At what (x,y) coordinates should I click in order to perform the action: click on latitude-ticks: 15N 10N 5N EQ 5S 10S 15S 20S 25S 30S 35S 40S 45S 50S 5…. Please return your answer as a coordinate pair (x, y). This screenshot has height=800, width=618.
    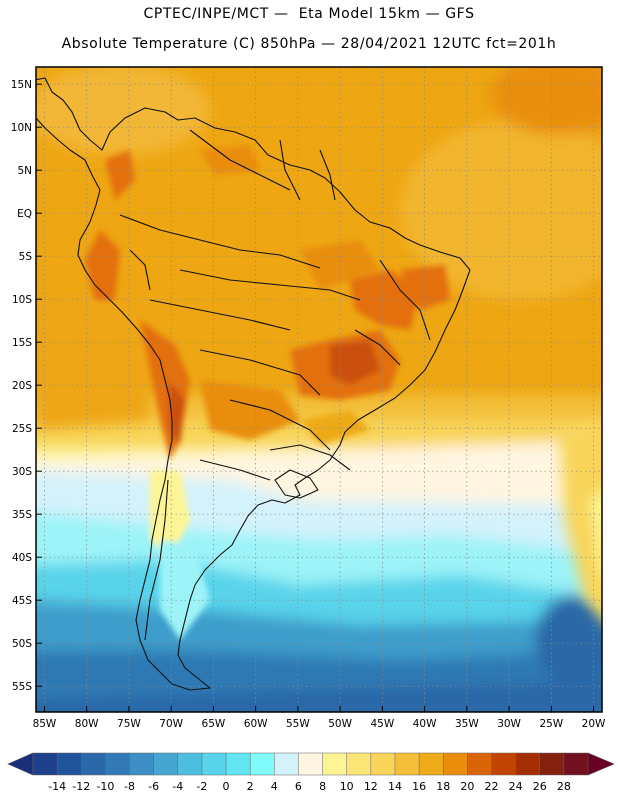
    Looking at the image, I should click on (26, 386).